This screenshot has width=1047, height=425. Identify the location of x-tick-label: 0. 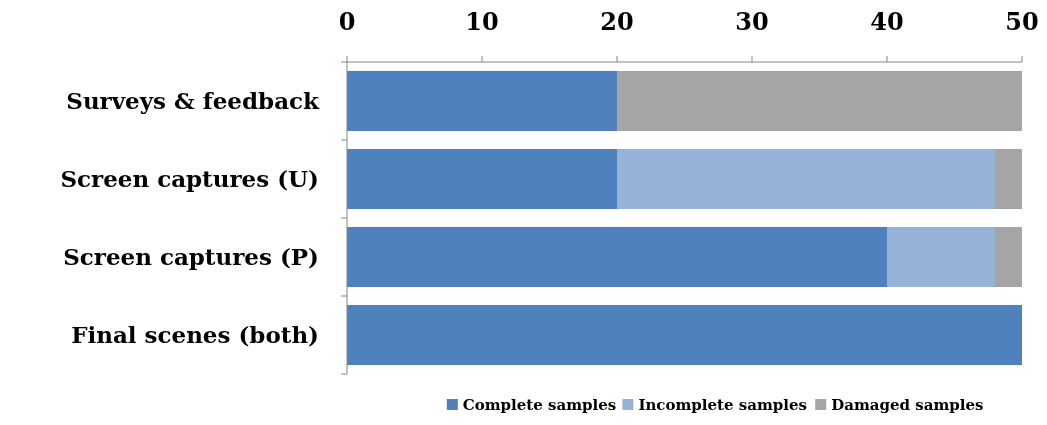
(347, 21).